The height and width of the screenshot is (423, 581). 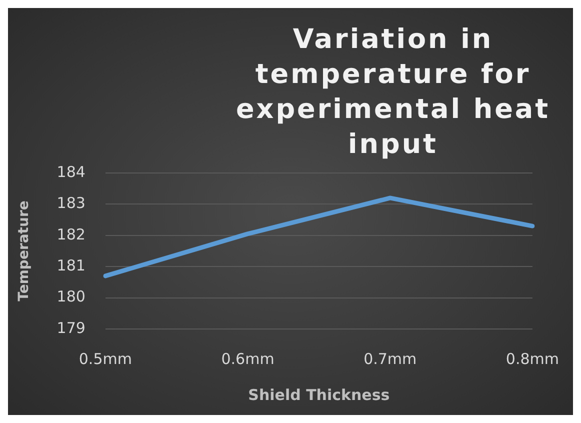 I want to click on y-tick-label: 179, so click(x=71, y=327).